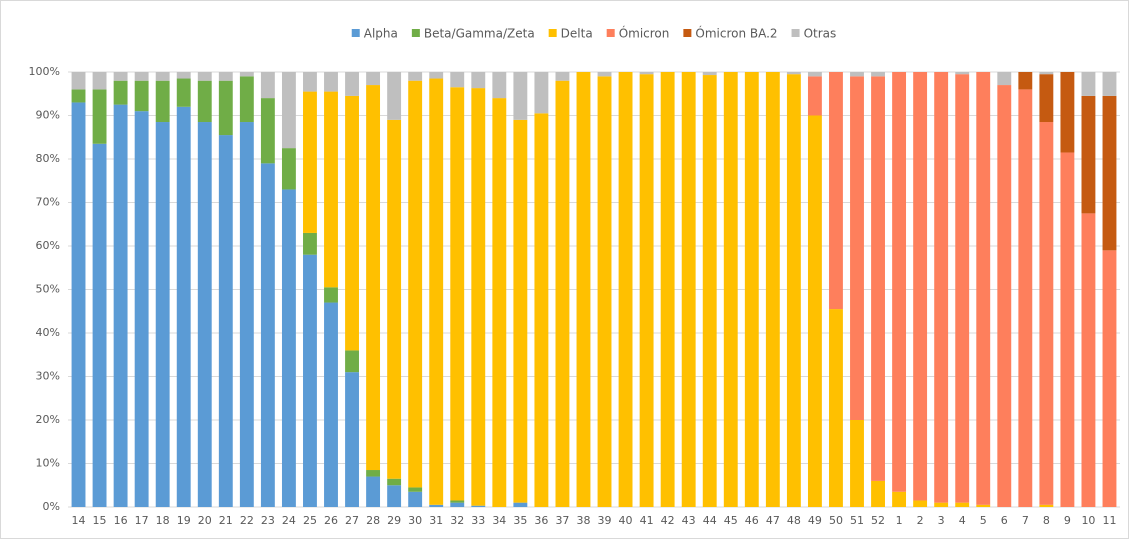 This screenshot has height=543, width=1129. Describe the element at coordinates (205, 520) in the screenshot. I see `x-tick-label: 20` at that location.